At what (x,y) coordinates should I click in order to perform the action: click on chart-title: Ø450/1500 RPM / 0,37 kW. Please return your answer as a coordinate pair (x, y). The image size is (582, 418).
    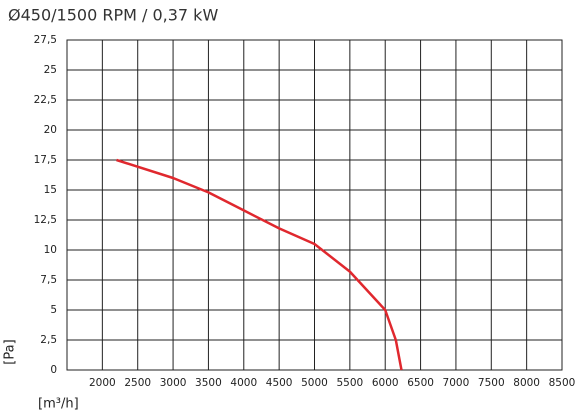
    Looking at the image, I should click on (113, 15).